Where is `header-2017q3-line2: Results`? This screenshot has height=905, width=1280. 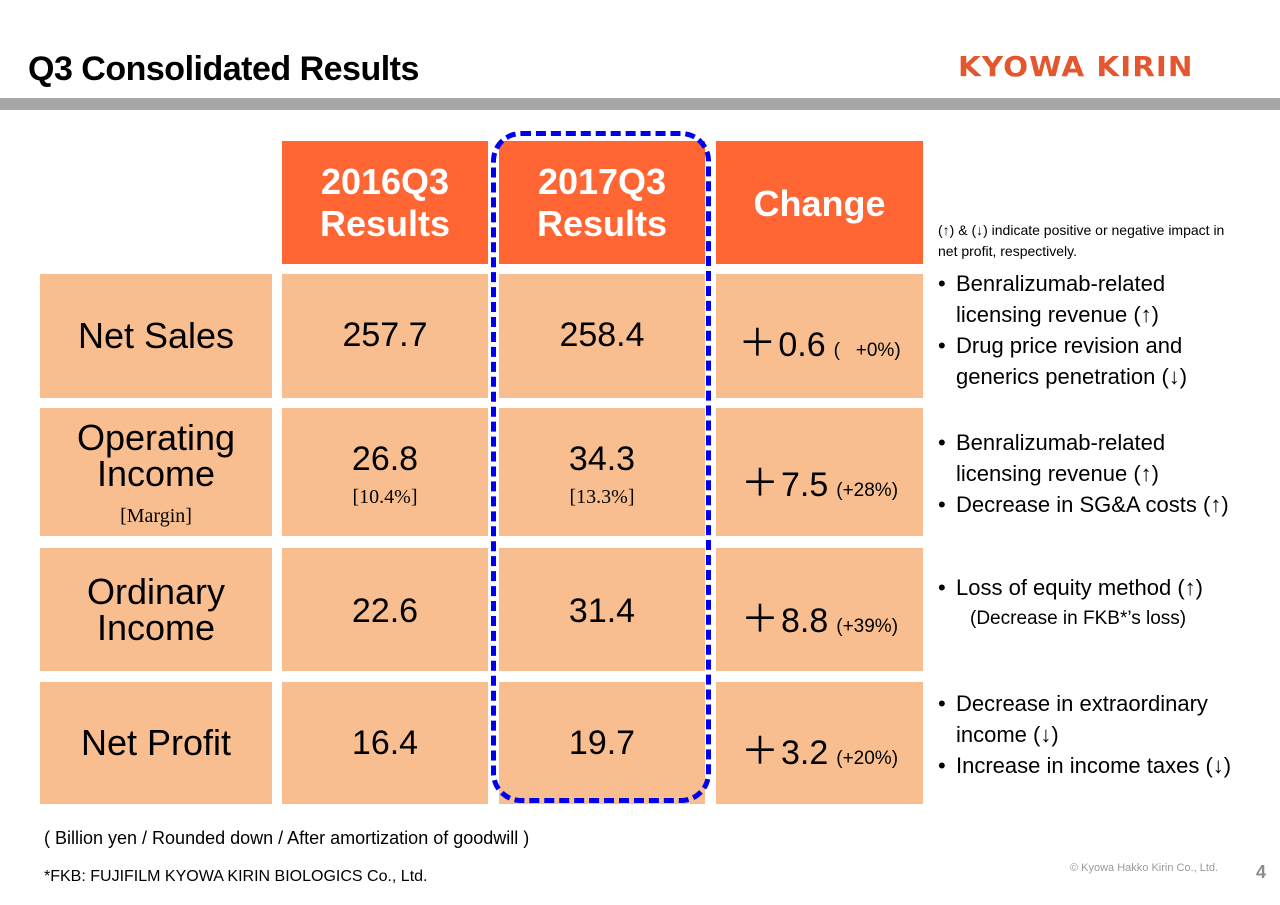 header-2017q3-line2: Results is located at coordinates (602, 223).